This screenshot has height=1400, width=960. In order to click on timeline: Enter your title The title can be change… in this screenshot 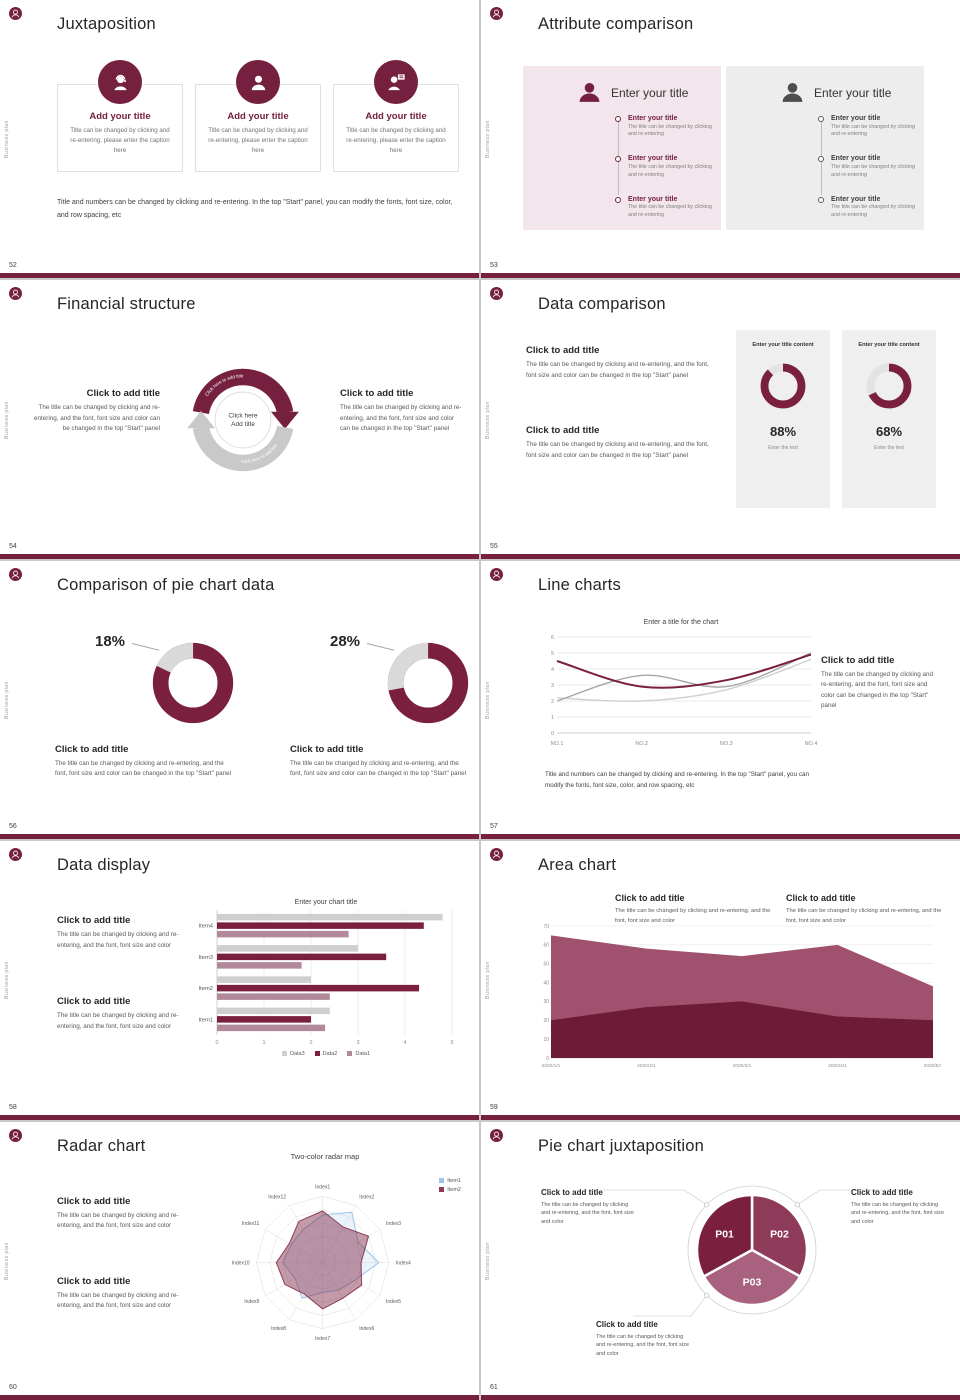, I will do `click(866, 167)`.